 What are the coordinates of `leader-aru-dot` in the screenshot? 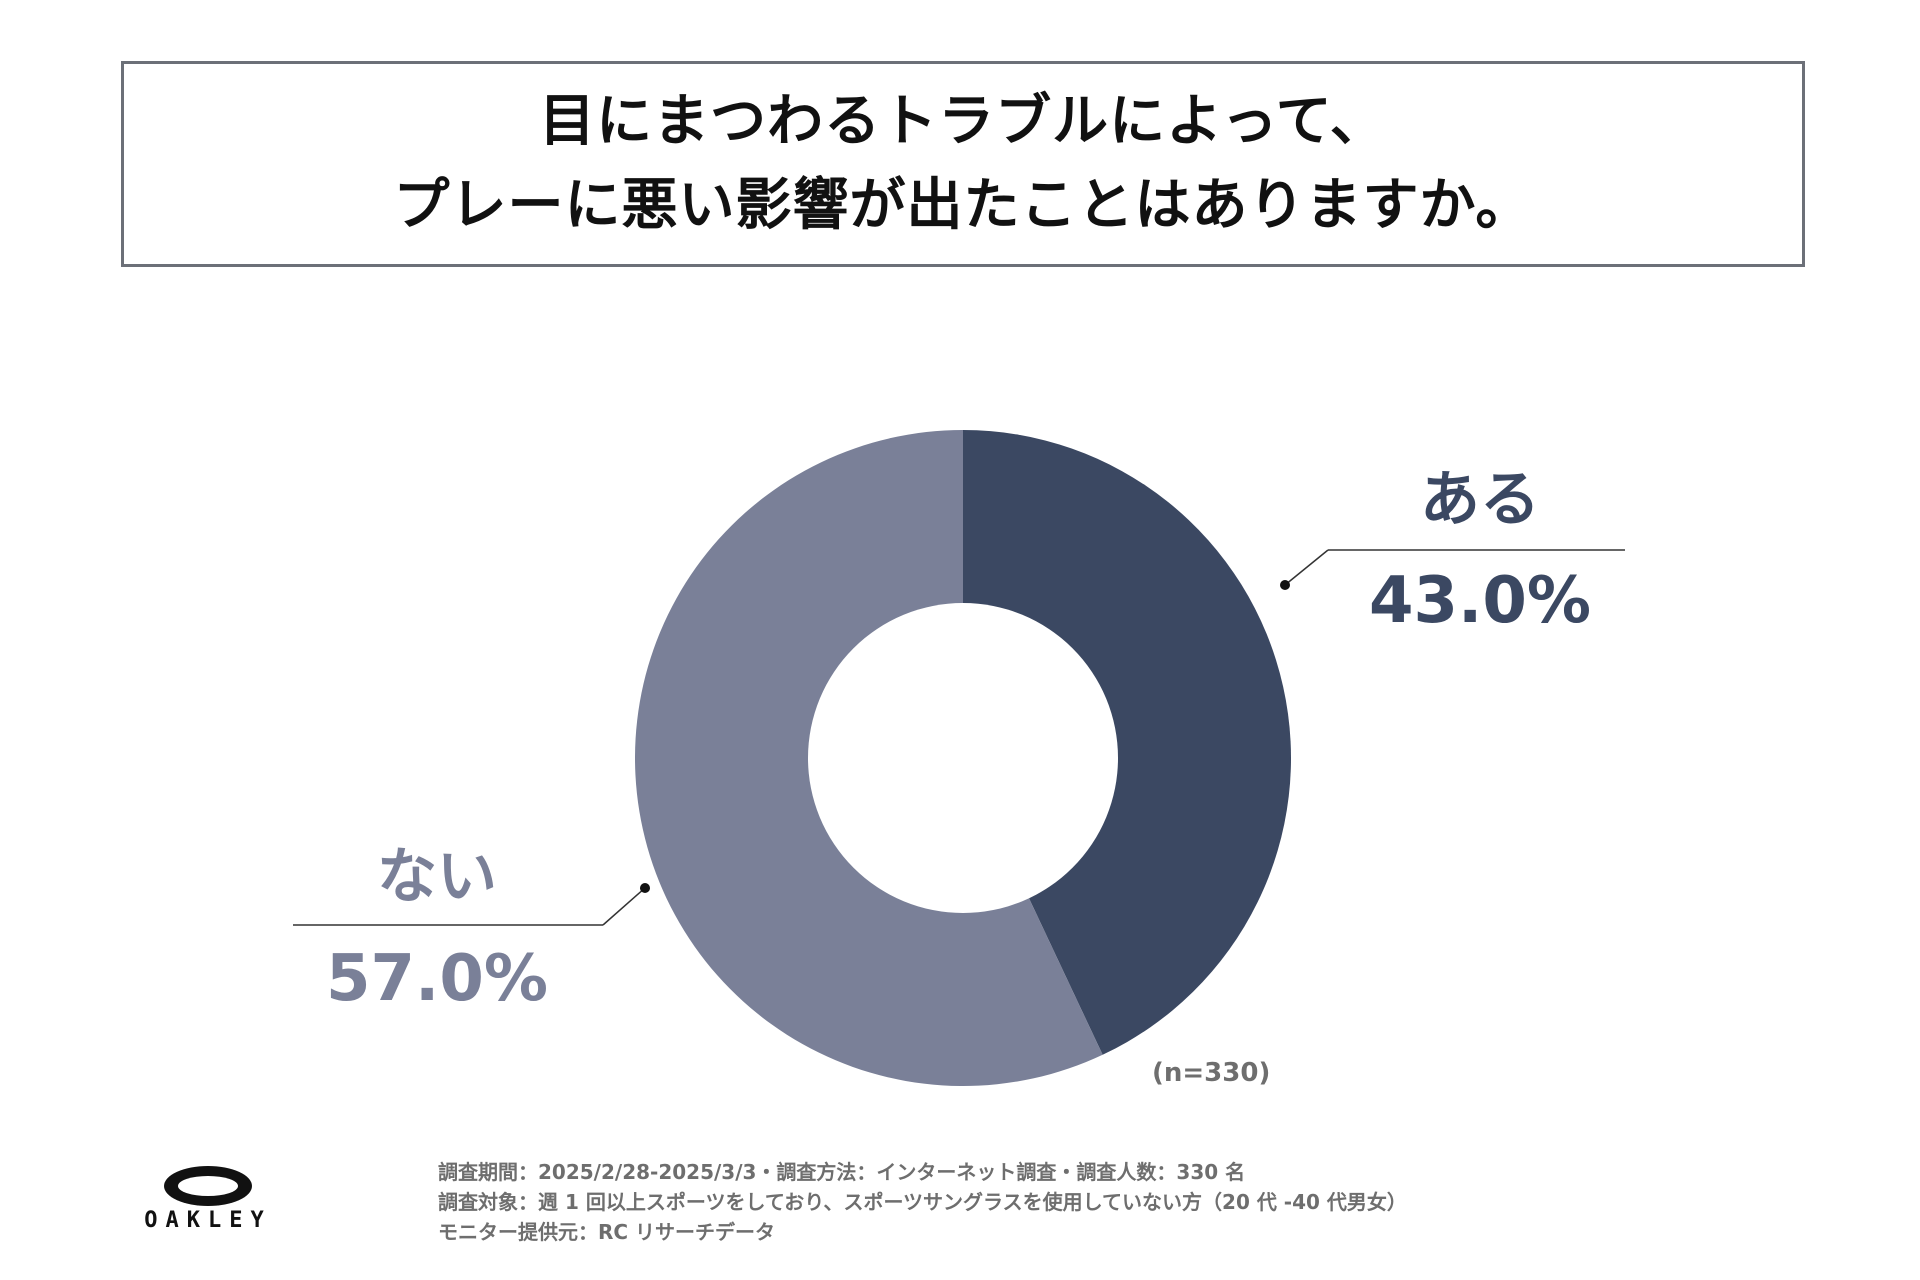 It's located at (1285, 585).